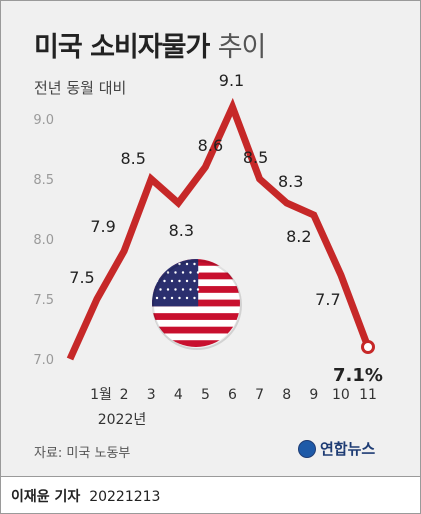  Describe the element at coordinates (80, 88) in the screenshot. I see `unit-label: 전년 동월 대비` at that location.